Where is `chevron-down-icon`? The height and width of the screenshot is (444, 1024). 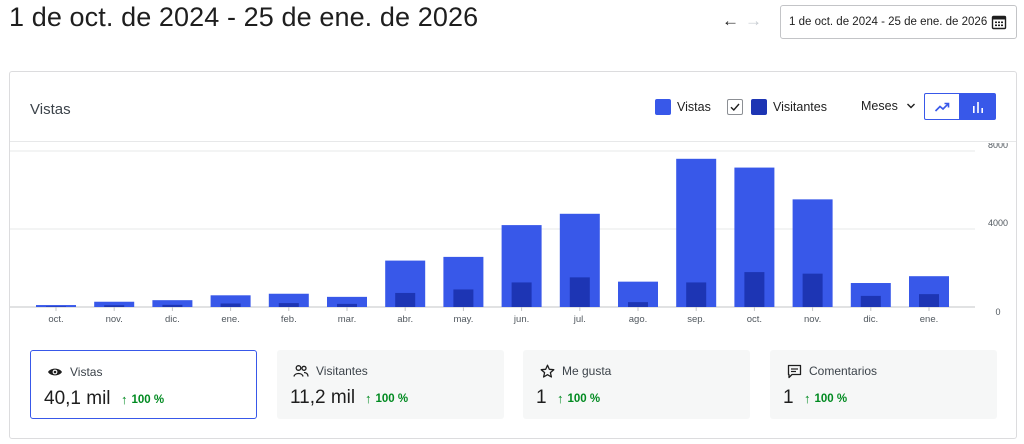
chevron-down-icon is located at coordinates (910, 106).